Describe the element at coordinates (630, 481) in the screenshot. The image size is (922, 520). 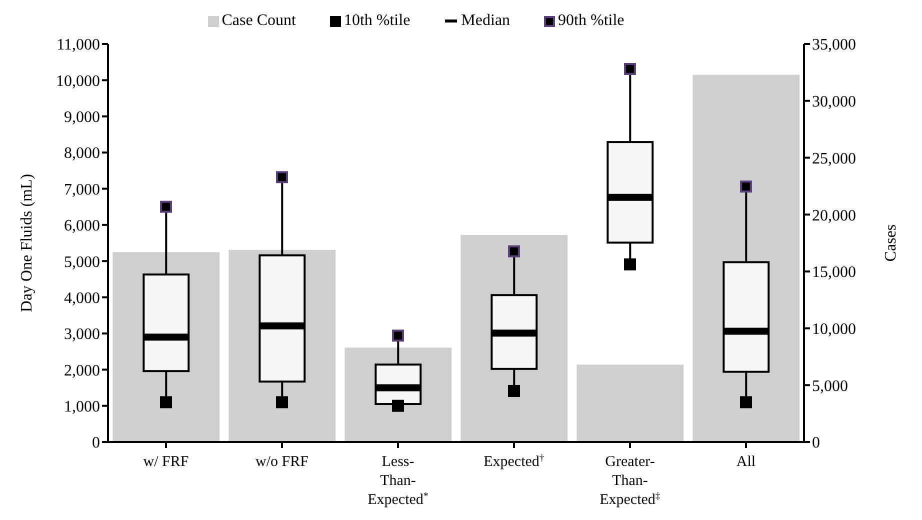
I see `x-tick-label: Greater-Than-Expected$^{‡}$` at that location.